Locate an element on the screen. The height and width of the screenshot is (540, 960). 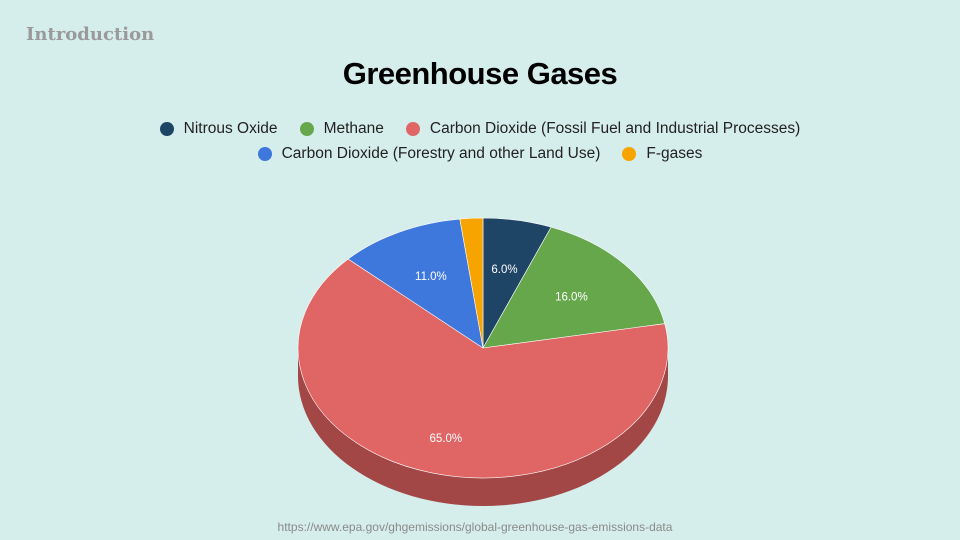
legend-label: F-gases is located at coordinates (674, 153).